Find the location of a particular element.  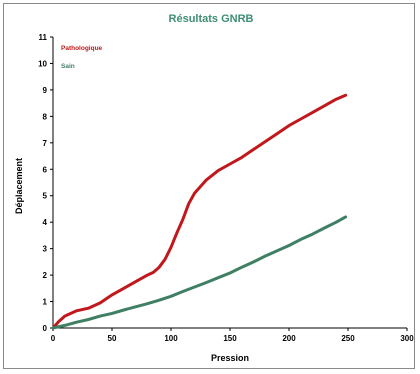

y-tick-label: 6 is located at coordinates (45, 169).